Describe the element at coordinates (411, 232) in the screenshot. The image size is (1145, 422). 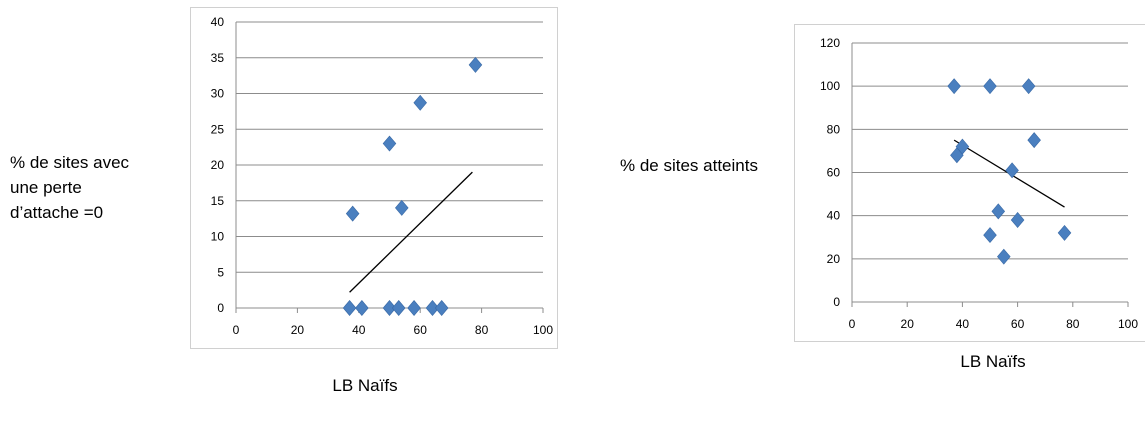
I see `chart-1-trendline` at that location.